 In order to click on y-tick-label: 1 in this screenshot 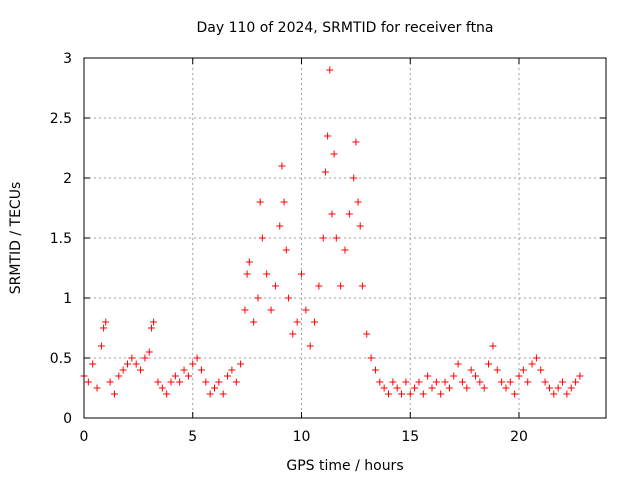, I will do `click(67, 299)`.